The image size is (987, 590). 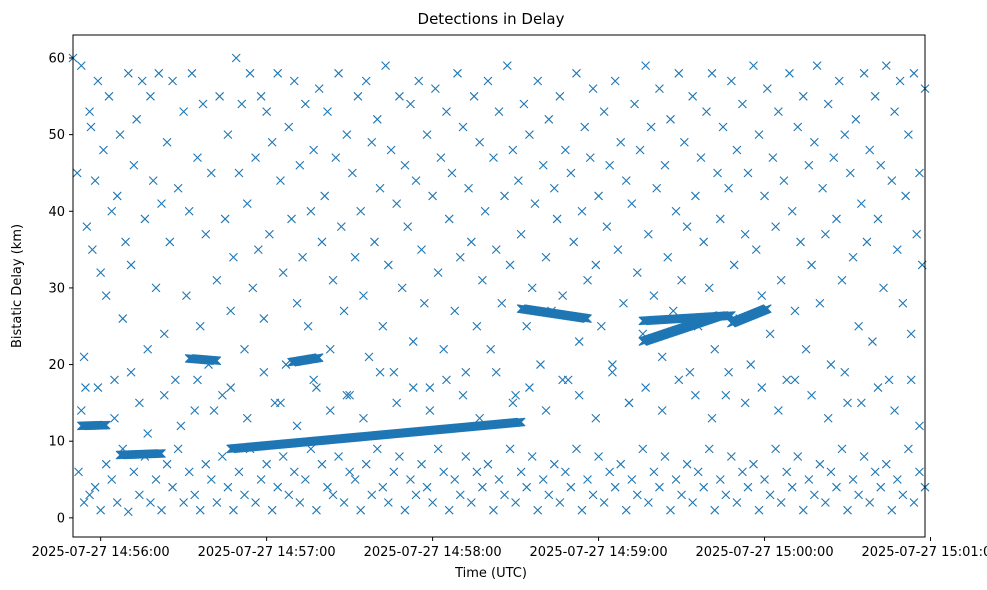 I want to click on y-tick-label: 40, so click(x=56, y=212).